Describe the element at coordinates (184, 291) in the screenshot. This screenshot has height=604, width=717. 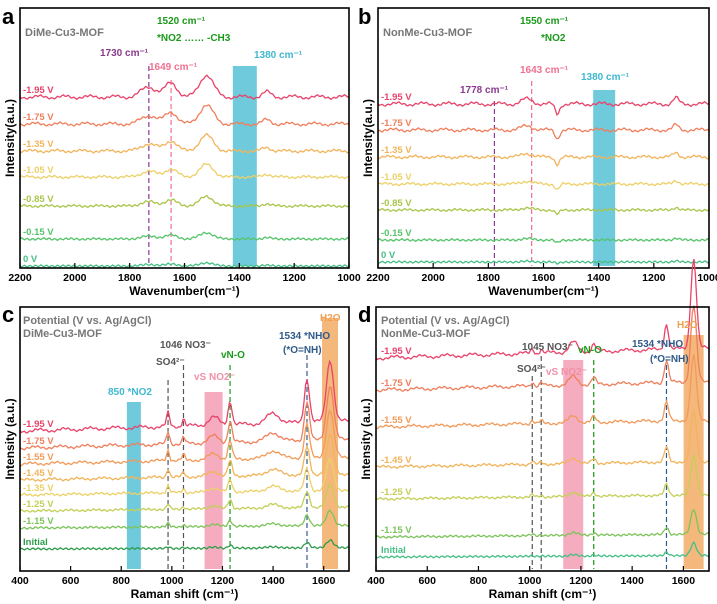
I see `x-axis-label-a: Wavenumber(cm⁻¹)` at that location.